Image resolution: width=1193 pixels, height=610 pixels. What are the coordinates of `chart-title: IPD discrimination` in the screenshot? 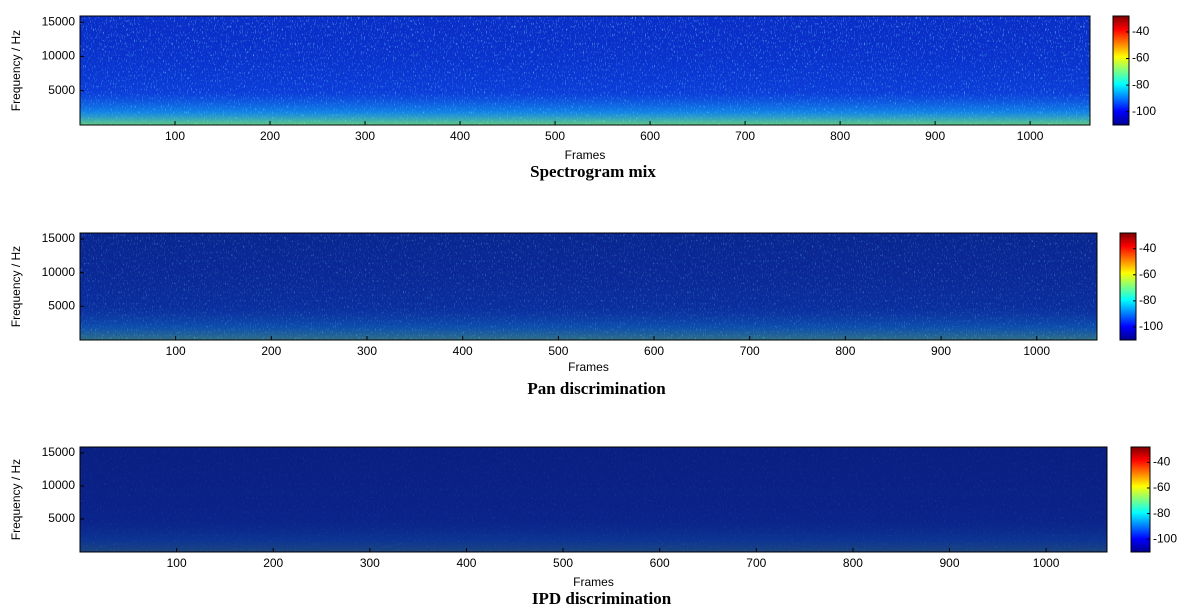 It's located at (602, 598).